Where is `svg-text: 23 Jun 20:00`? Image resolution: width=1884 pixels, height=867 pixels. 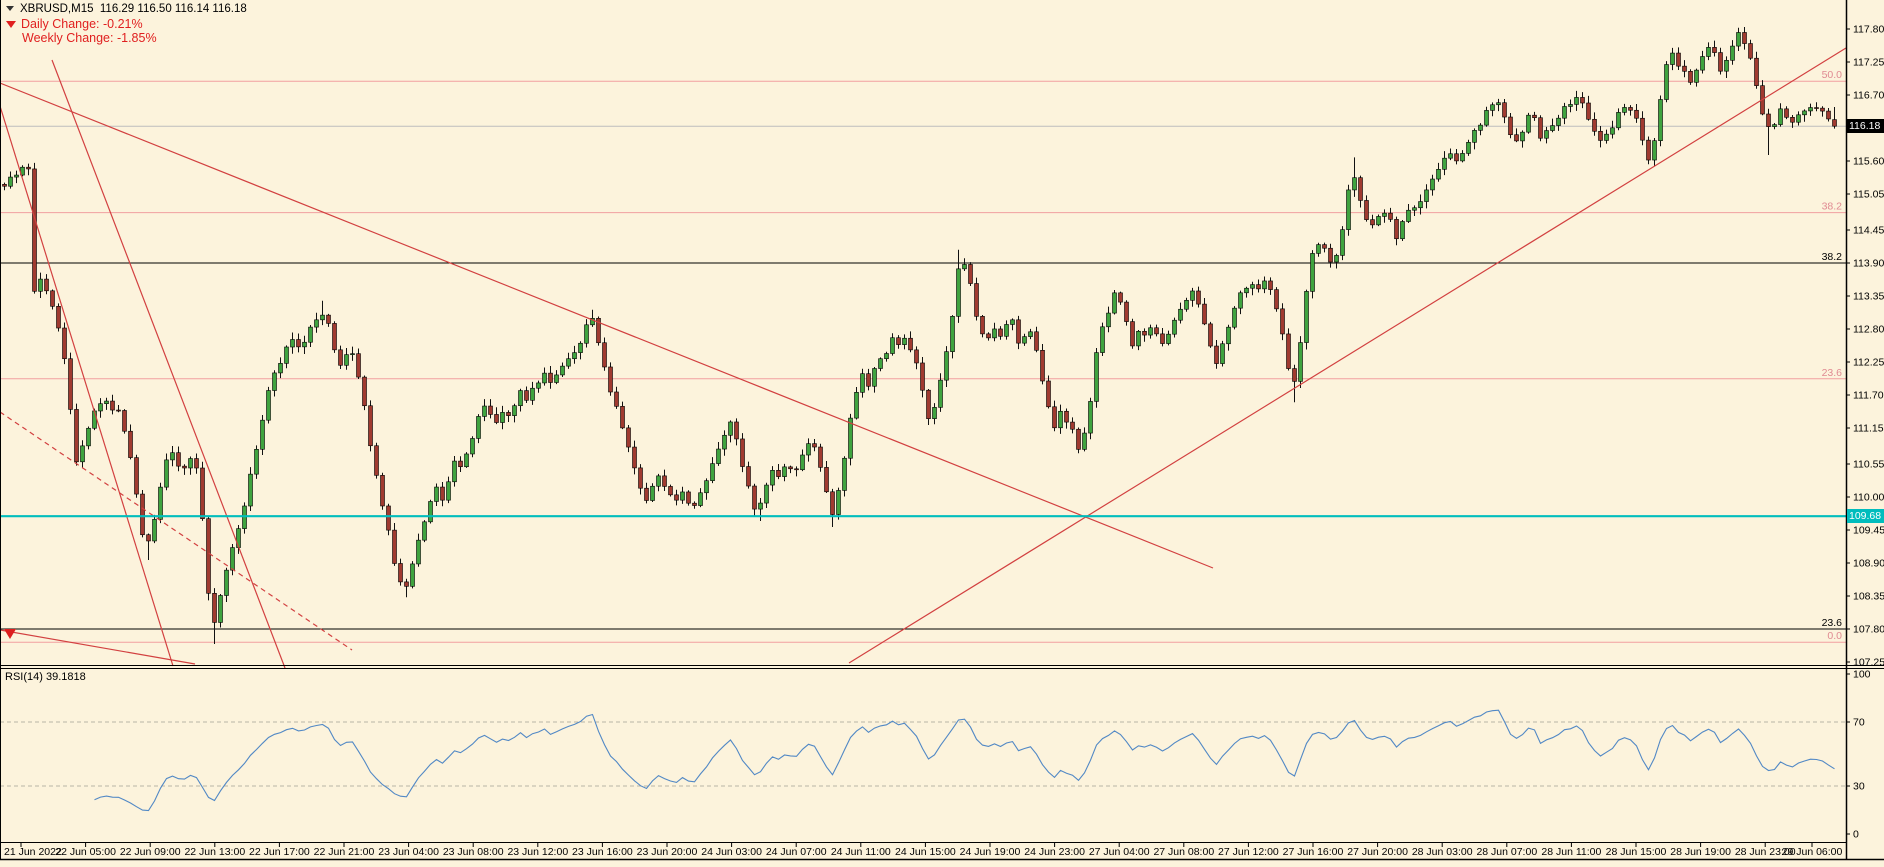 svg-text: 23 Jun 20:00 is located at coordinates (667, 852).